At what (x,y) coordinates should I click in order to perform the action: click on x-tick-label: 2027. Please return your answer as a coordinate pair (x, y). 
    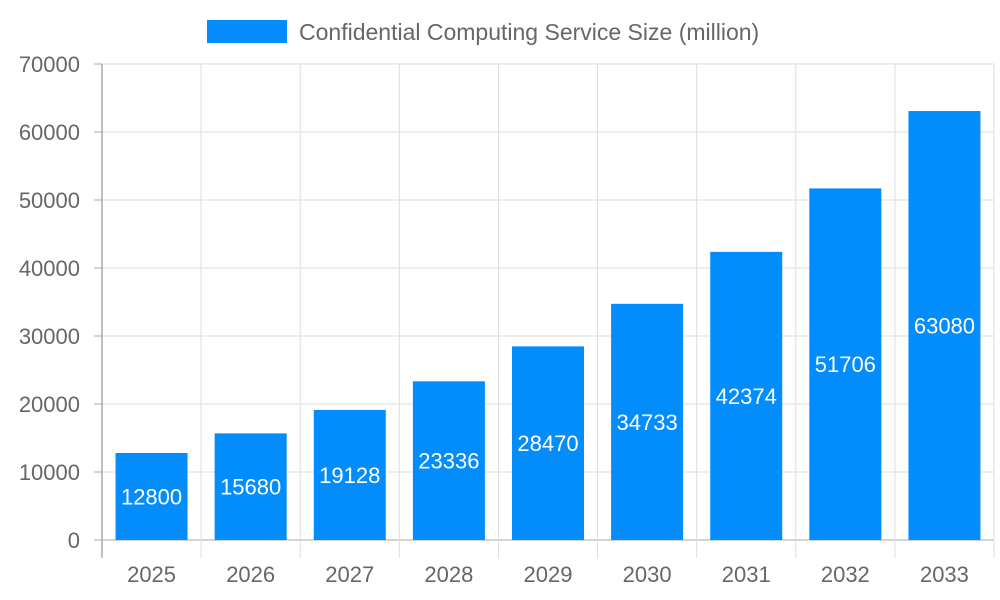
    Looking at the image, I should click on (349, 574).